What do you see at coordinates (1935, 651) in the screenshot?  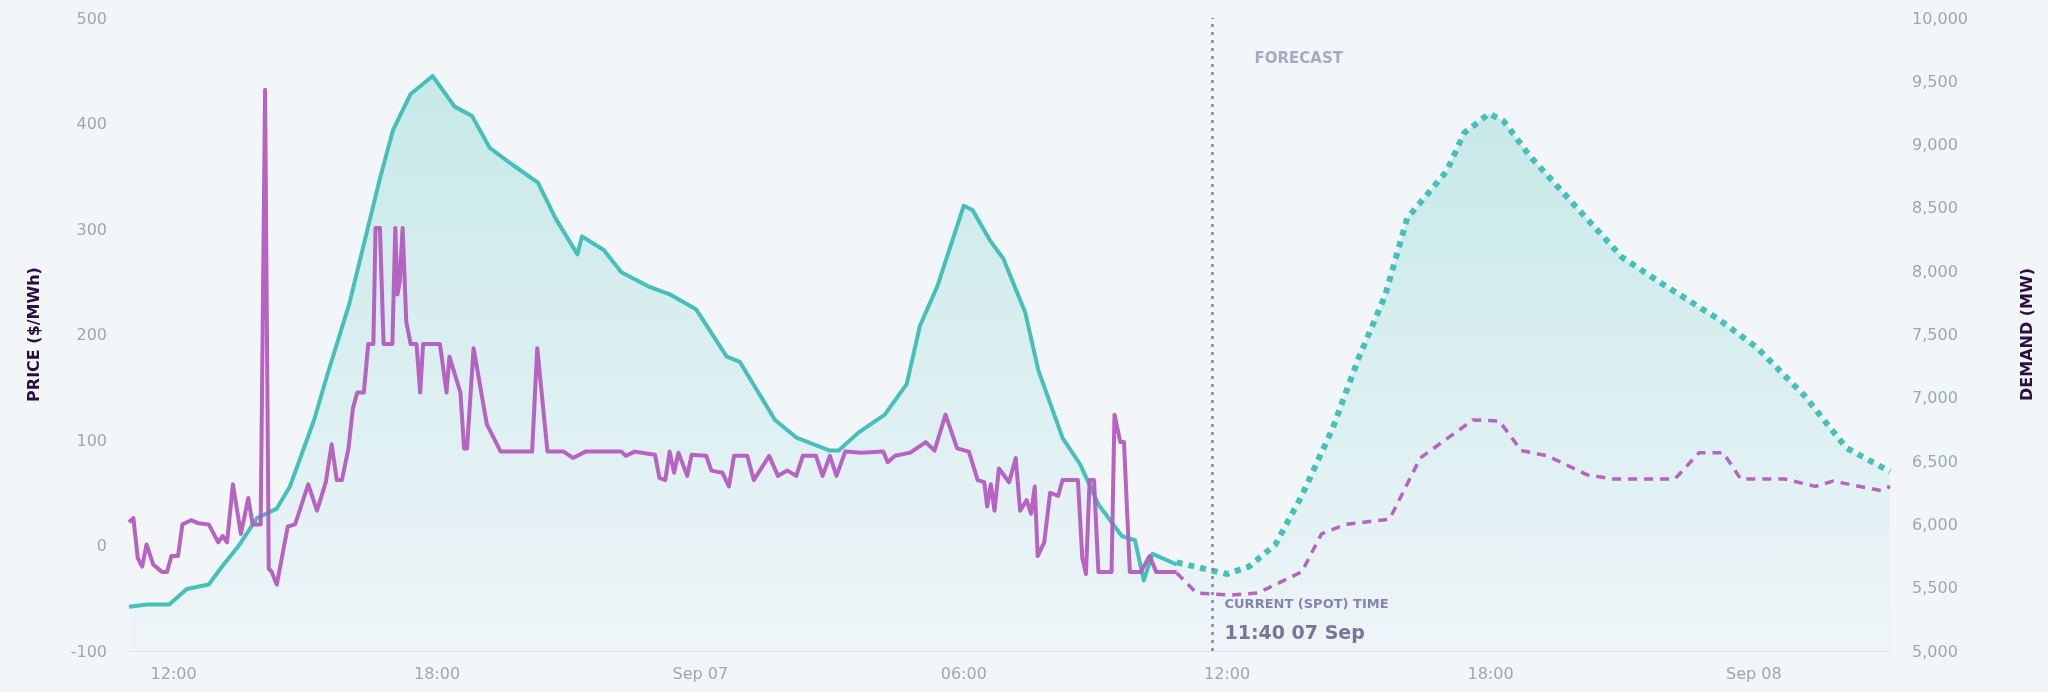 I see `y2-tick-label: 5,000` at bounding box center [1935, 651].